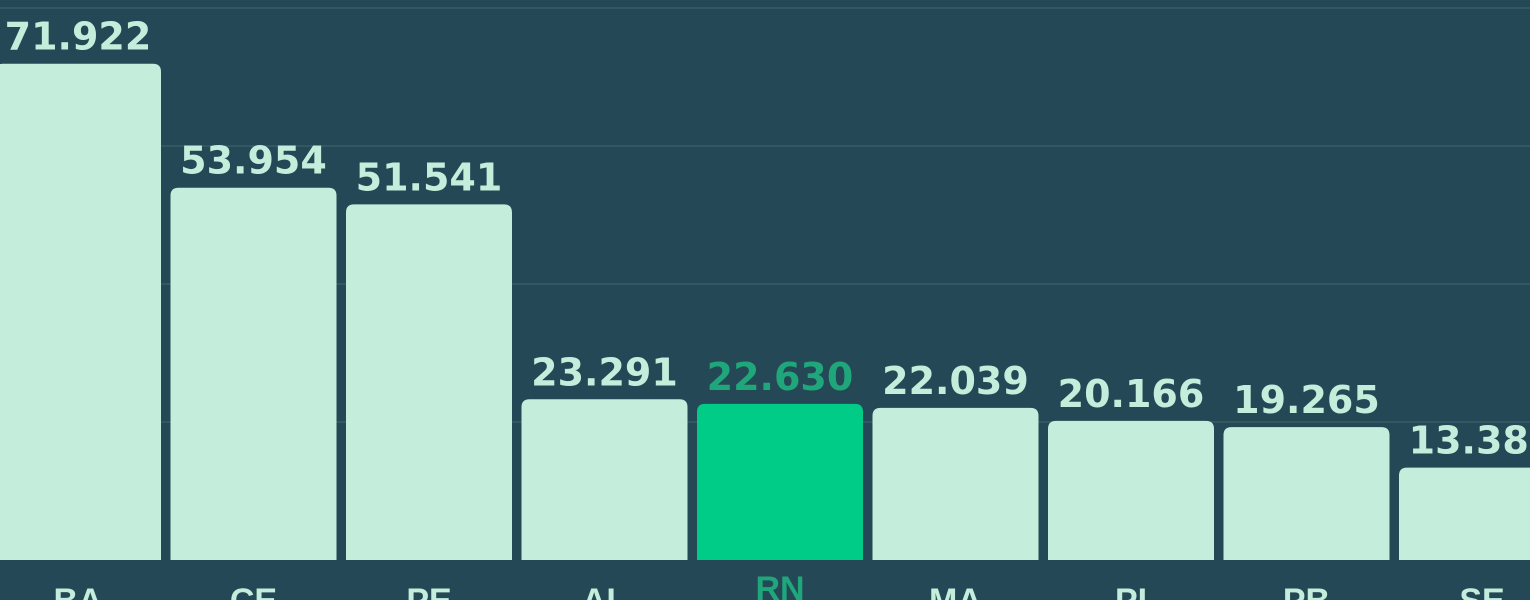 This screenshot has height=600, width=1530. I want to click on value-label: 13.380, so click(1469, 441).